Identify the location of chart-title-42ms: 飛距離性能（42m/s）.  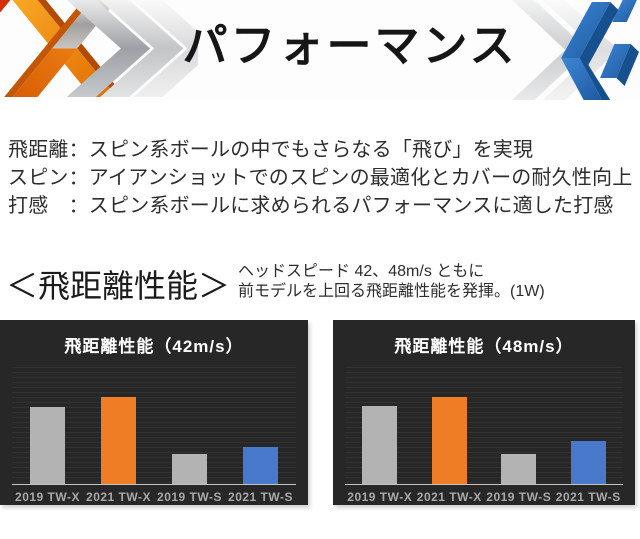
(154, 346).